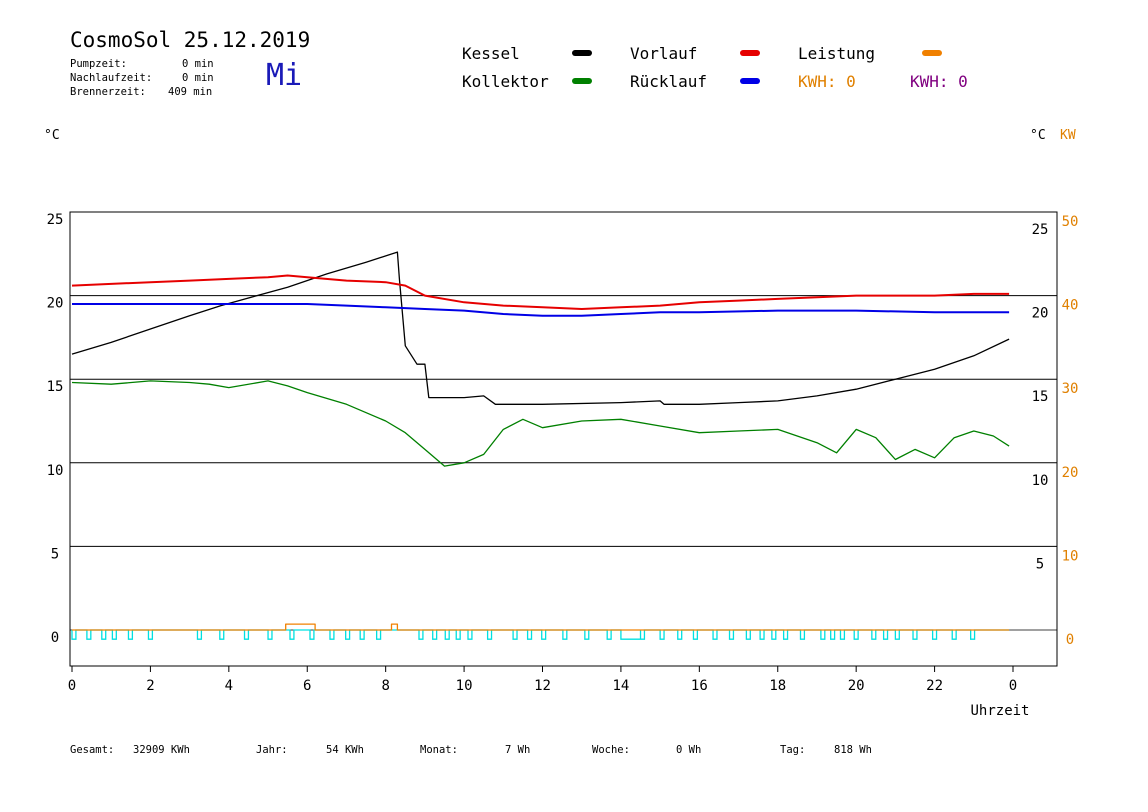  What do you see at coordinates (198, 78) in the screenshot?
I see `stat-nachlauf-value: 0 min` at bounding box center [198, 78].